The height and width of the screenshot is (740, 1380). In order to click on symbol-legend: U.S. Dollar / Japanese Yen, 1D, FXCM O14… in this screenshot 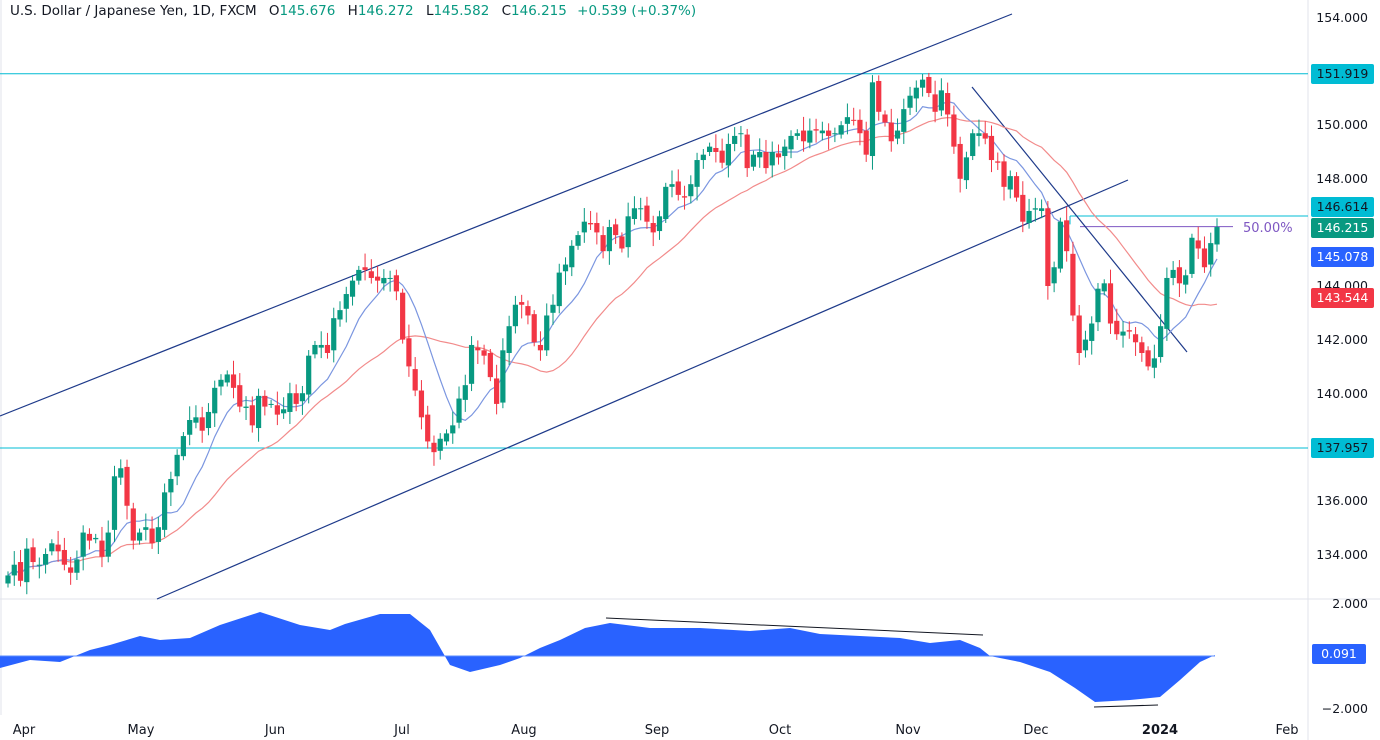, I will do `click(353, 11)`.